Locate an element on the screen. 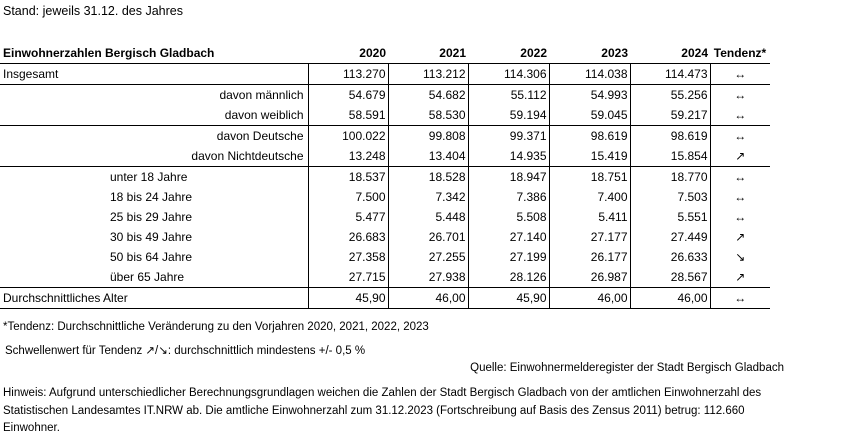  trend-arrow-icon: ↘ is located at coordinates (740, 257).